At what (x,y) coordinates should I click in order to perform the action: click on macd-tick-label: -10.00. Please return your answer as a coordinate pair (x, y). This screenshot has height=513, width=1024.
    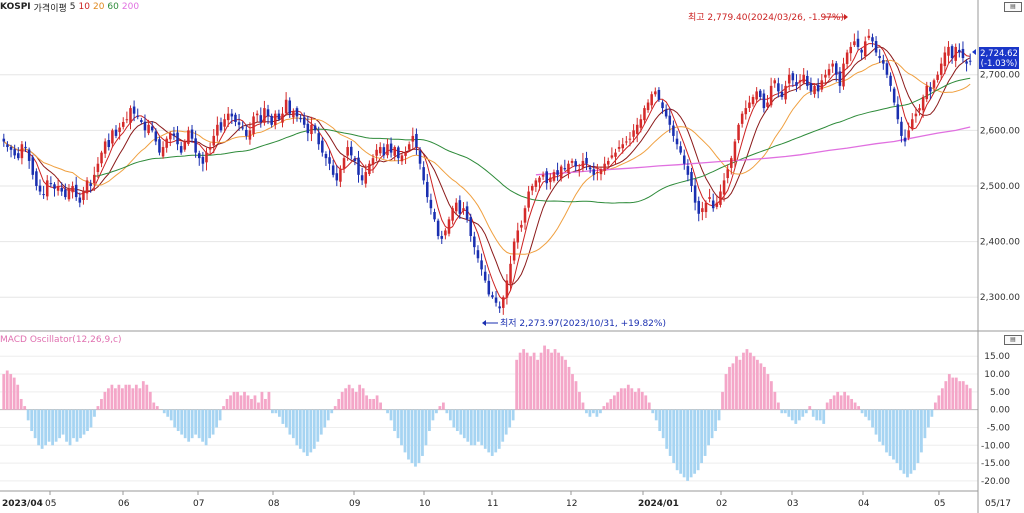
    Looking at the image, I should click on (995, 446).